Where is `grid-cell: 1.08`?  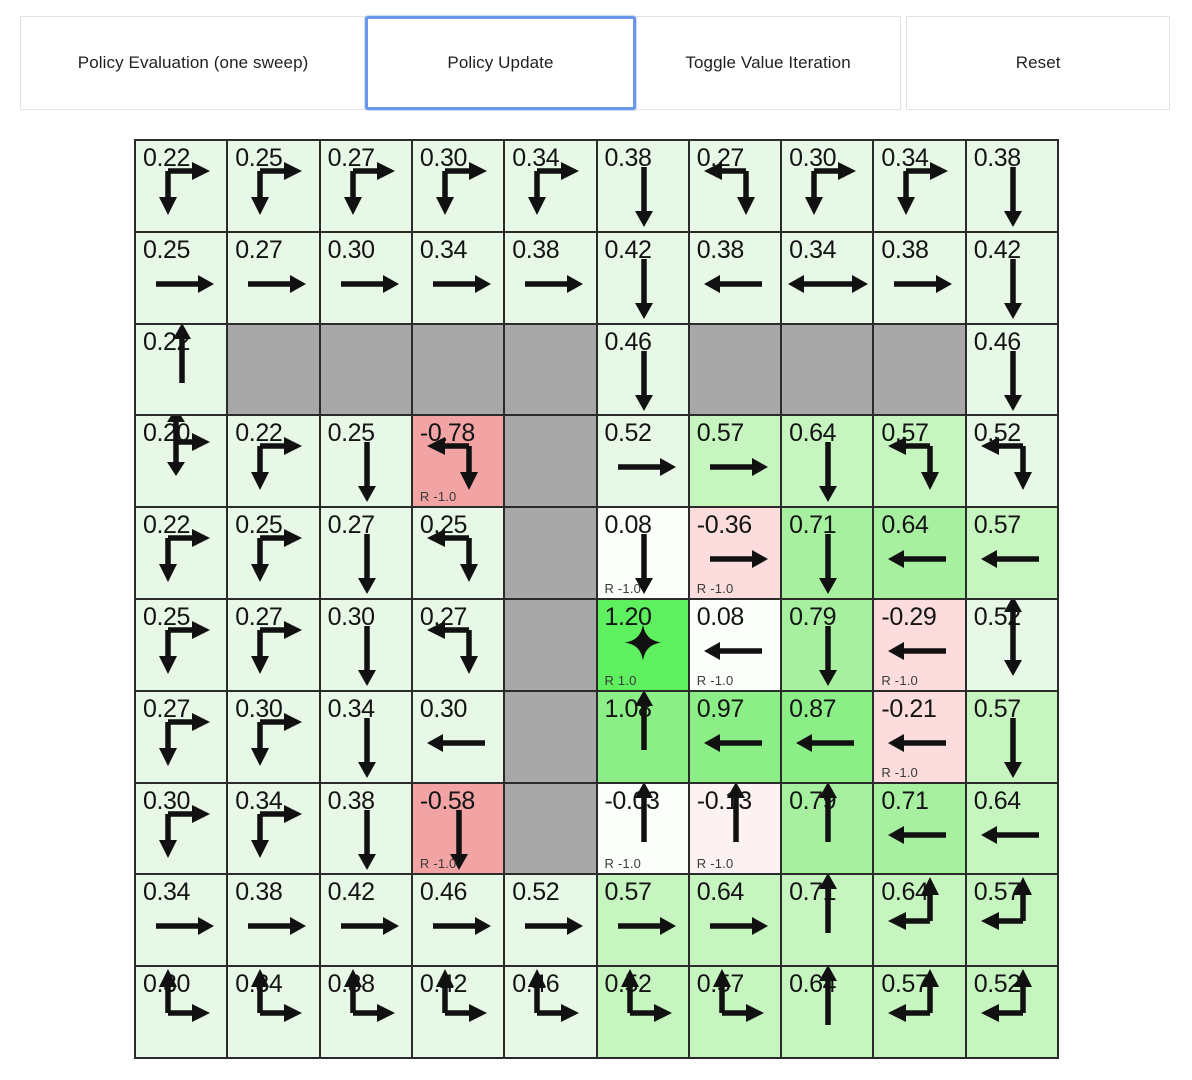 grid-cell: 1.08 is located at coordinates (642, 736).